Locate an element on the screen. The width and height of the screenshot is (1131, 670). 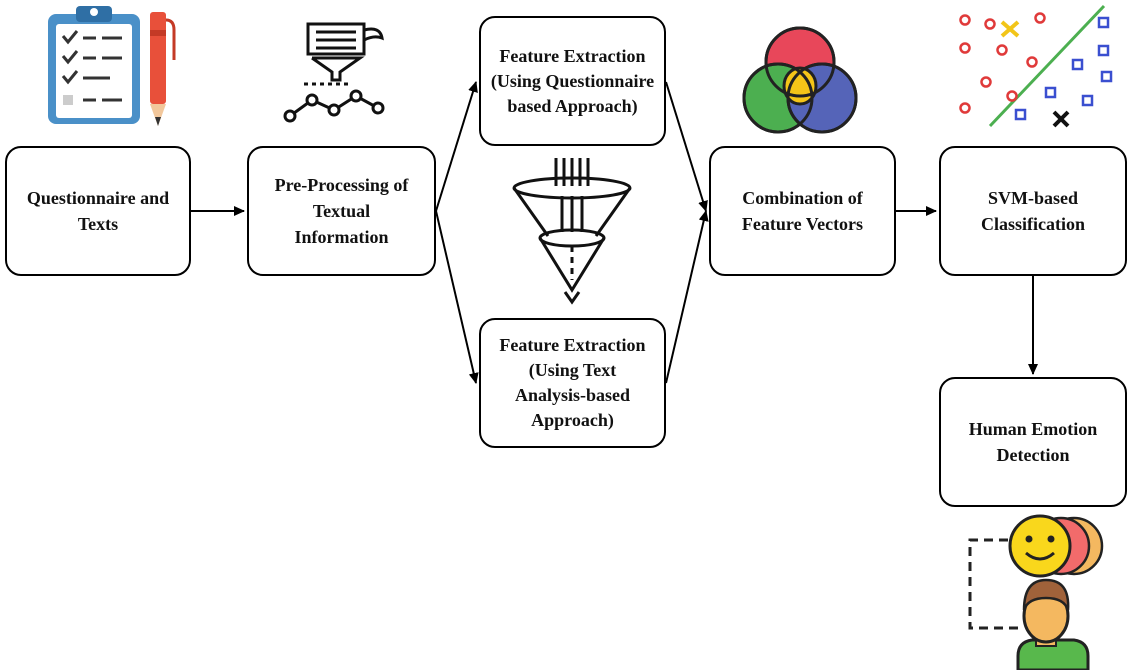
box-label-line: Textual is located at coordinates (341, 211).